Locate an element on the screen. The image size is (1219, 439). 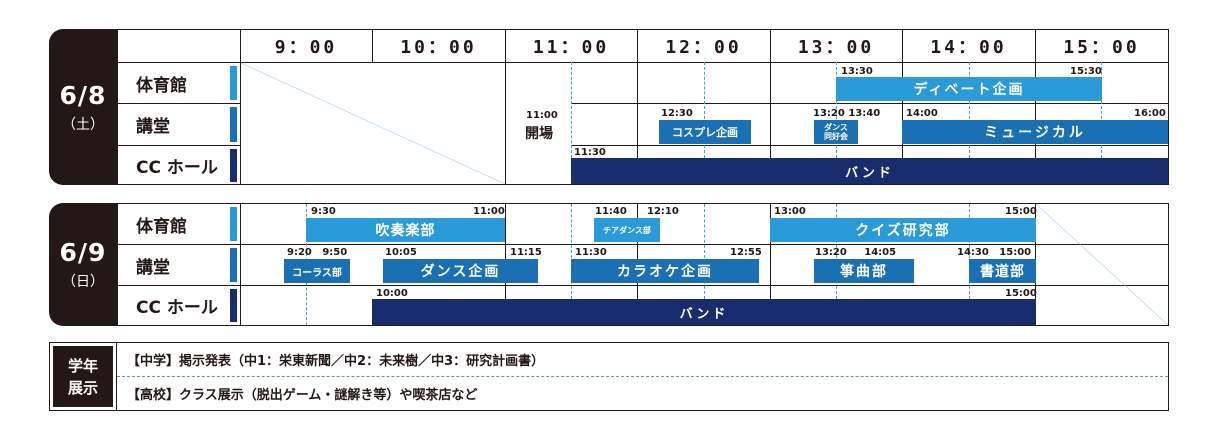
day1-band-start: 11:30 is located at coordinates (590, 152).